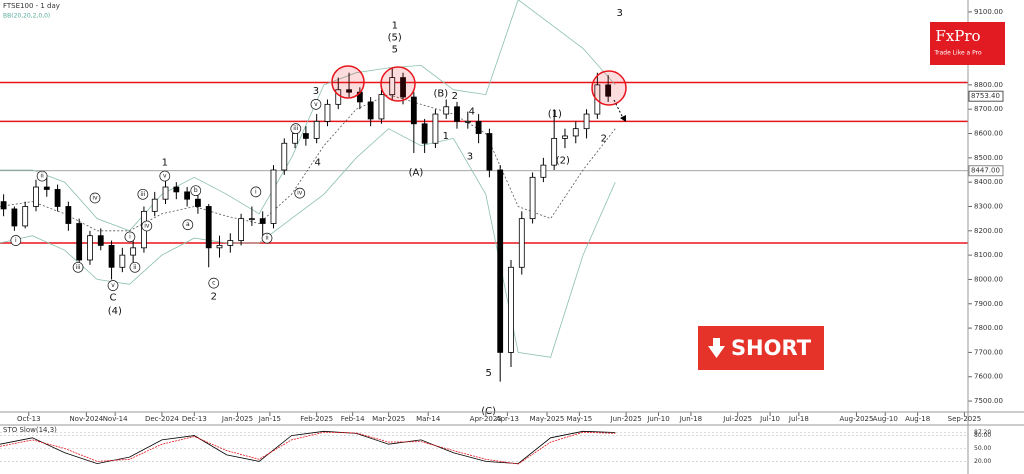 Image resolution: width=1024 pixels, height=474 pixels. I want to click on x-tick-label: Dec-2024, so click(162, 419).